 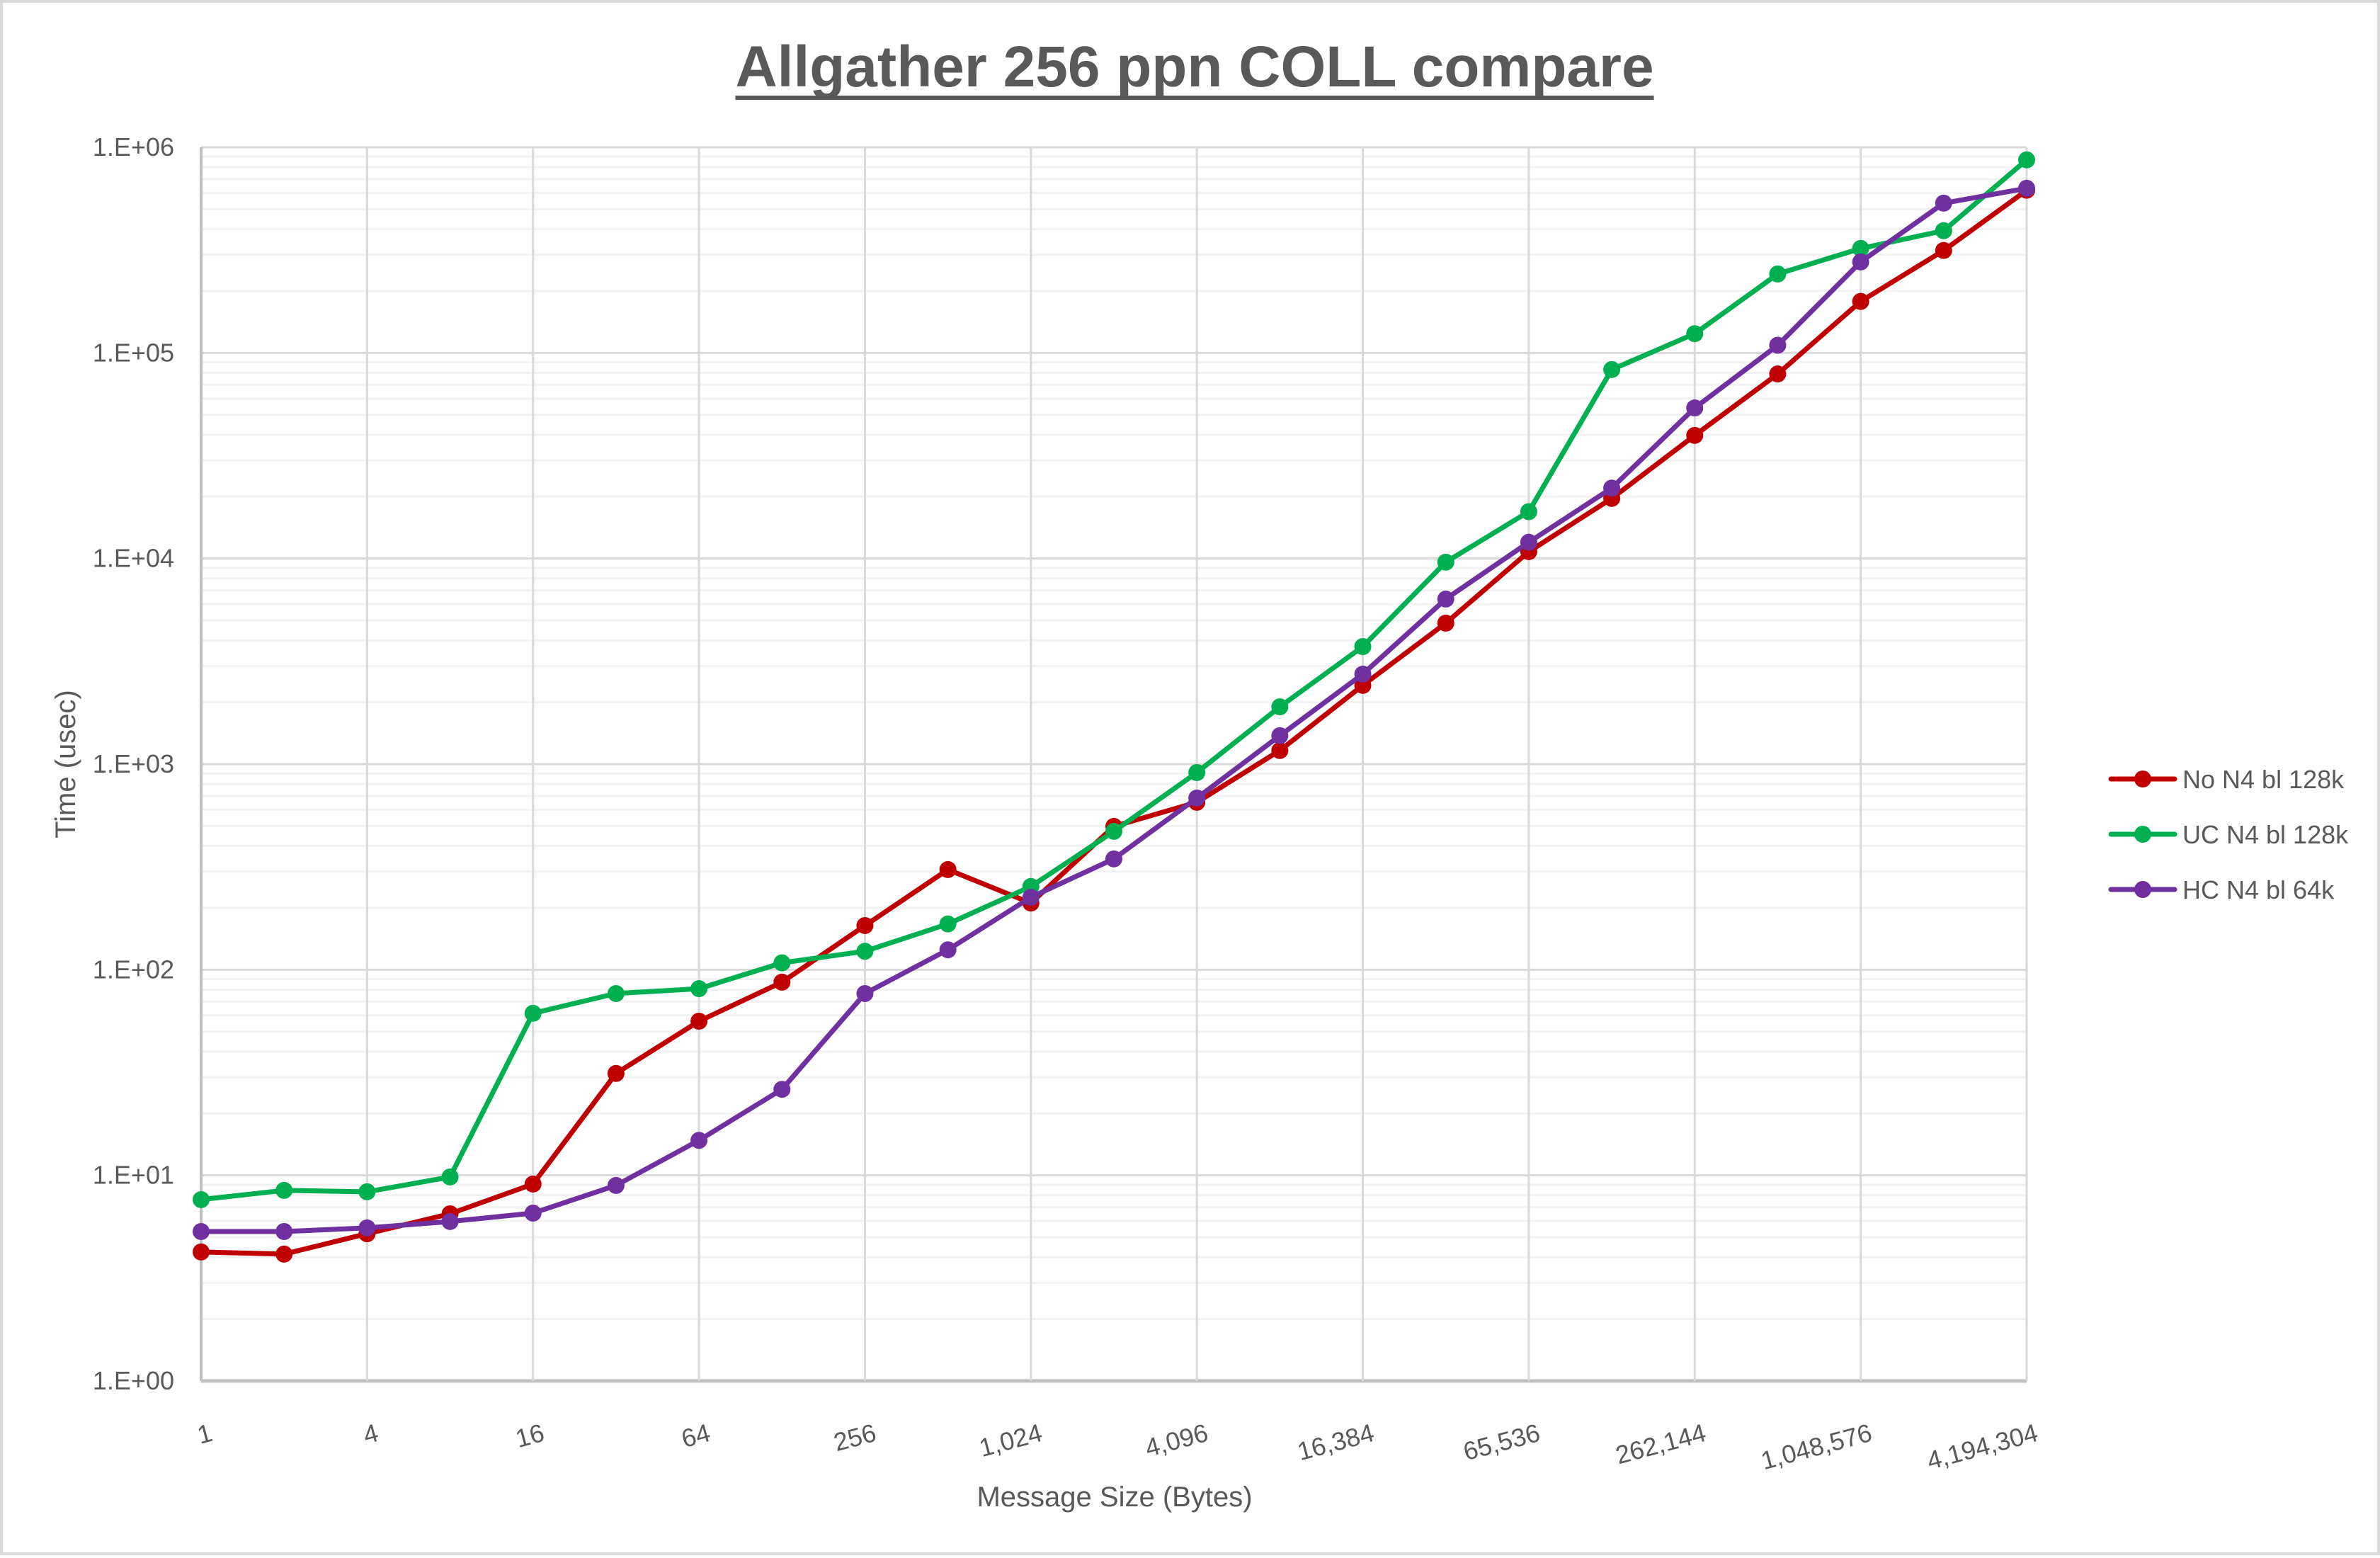 What do you see at coordinates (1660, 1443) in the screenshot?
I see `x-tick-label: 262,144` at bounding box center [1660, 1443].